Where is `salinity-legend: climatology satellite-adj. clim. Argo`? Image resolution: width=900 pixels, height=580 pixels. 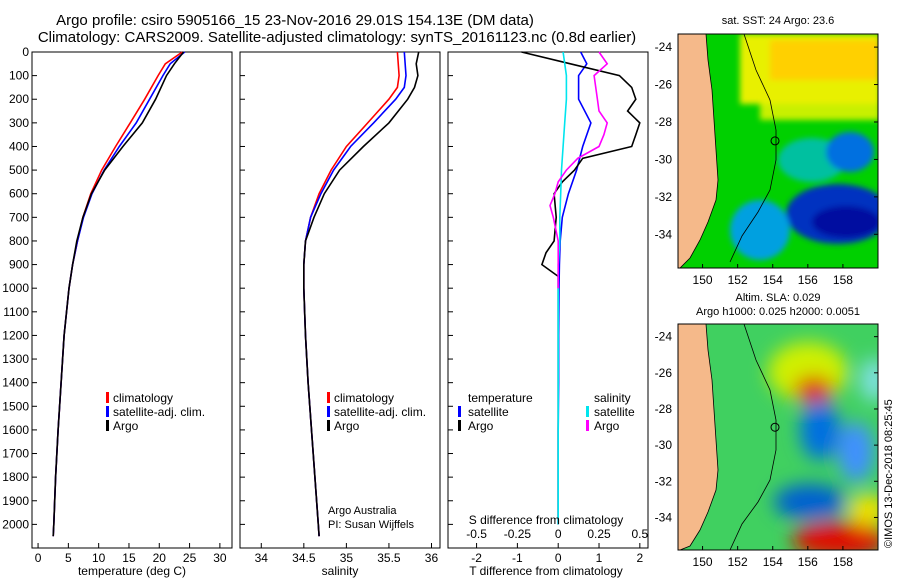
salinity-legend: climatology satellite-adj. clim. Argo is located at coordinates (376, 412).